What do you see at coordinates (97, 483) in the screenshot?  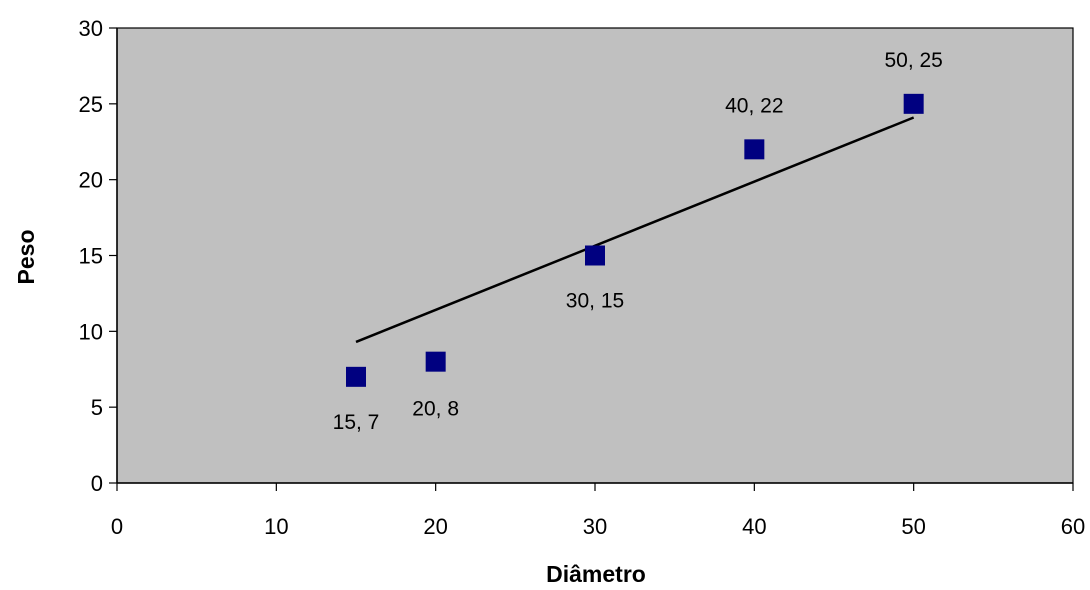 I see `y-tick-label: 0` at bounding box center [97, 483].